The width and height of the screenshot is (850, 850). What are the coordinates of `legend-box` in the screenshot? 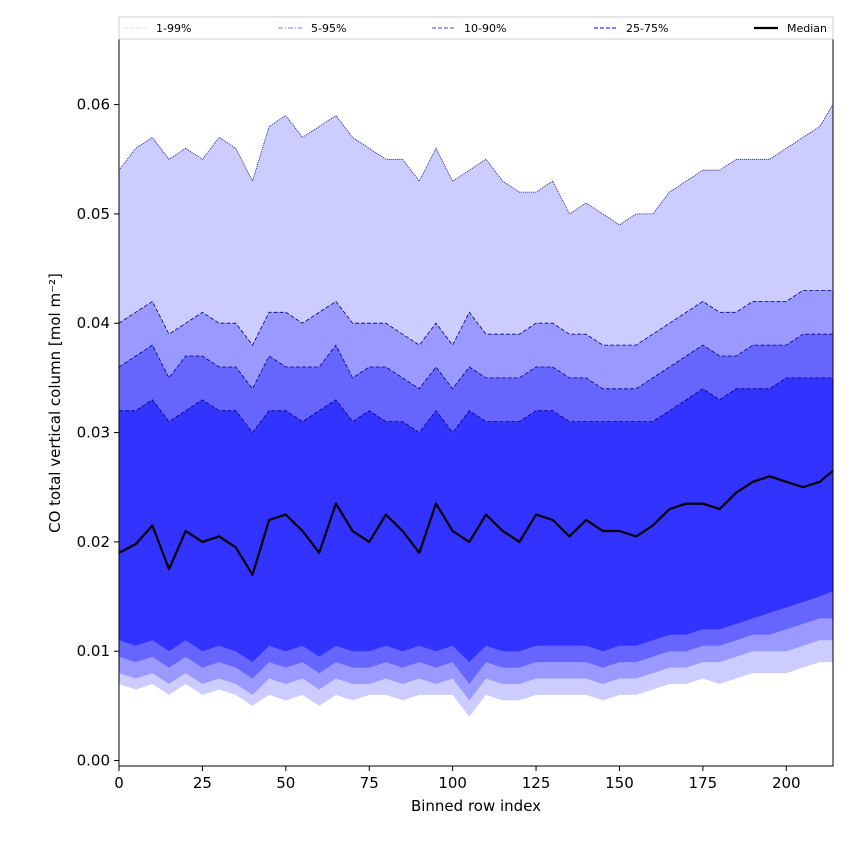 It's located at (476, 28).